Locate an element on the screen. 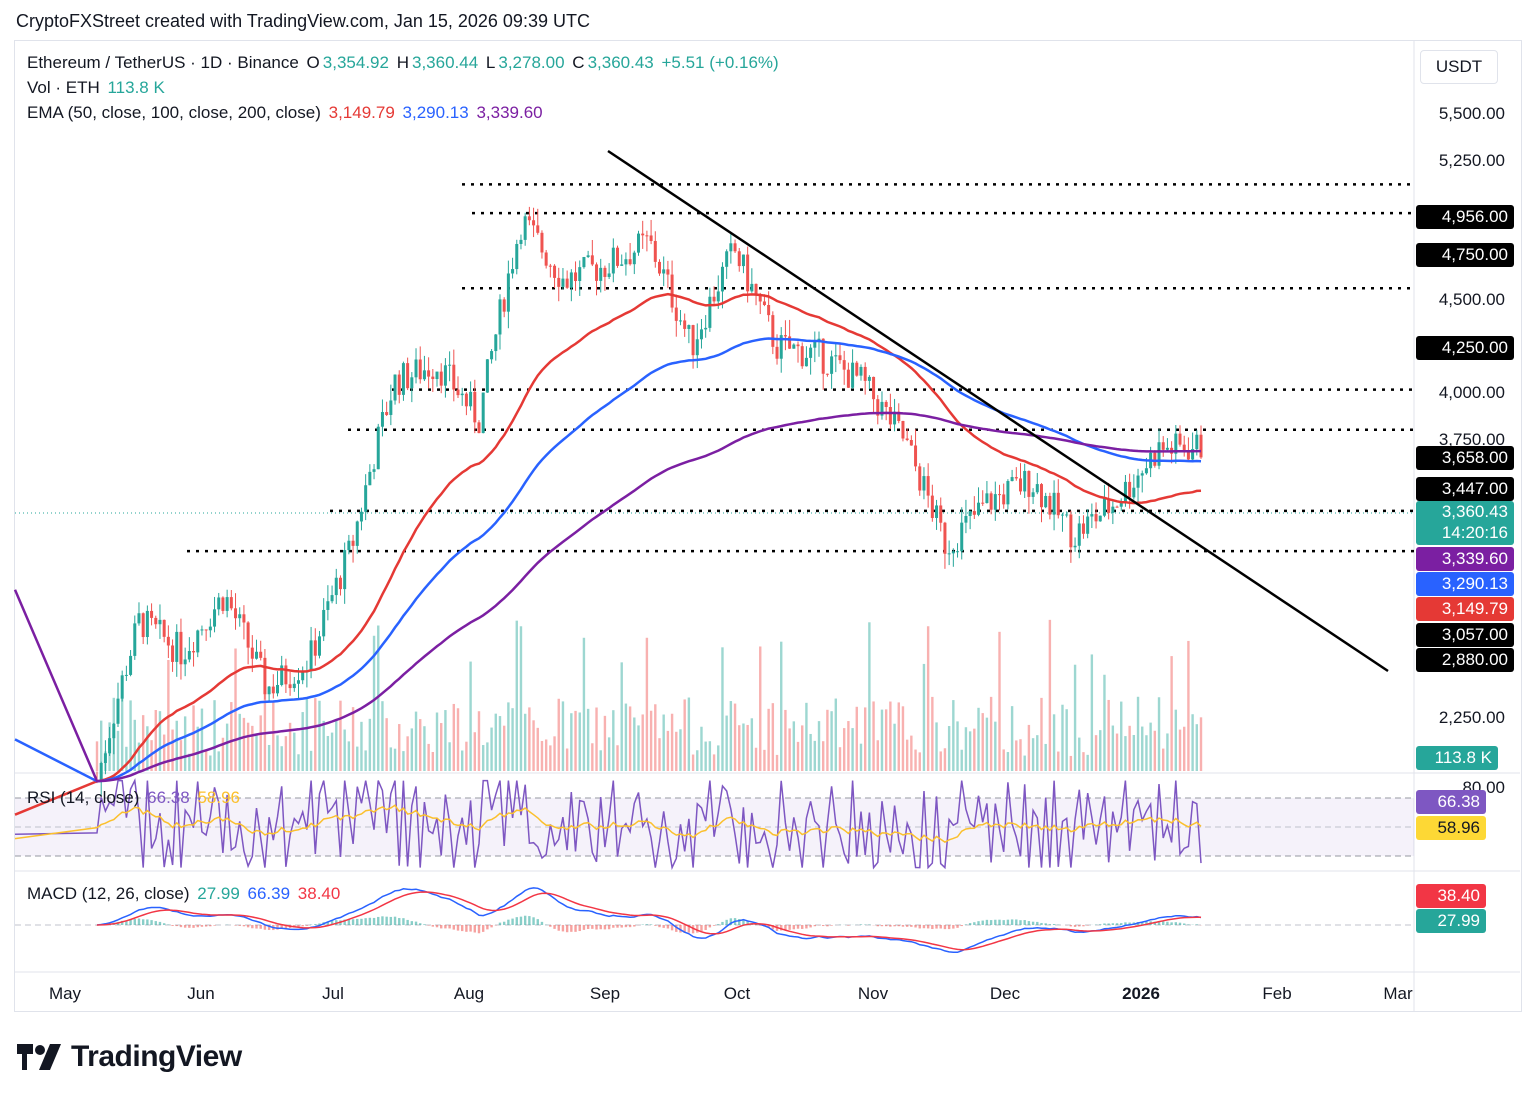 This screenshot has height=1102, width=1536. legend-volume: Vol · ETH 113.8 K is located at coordinates (97, 88).